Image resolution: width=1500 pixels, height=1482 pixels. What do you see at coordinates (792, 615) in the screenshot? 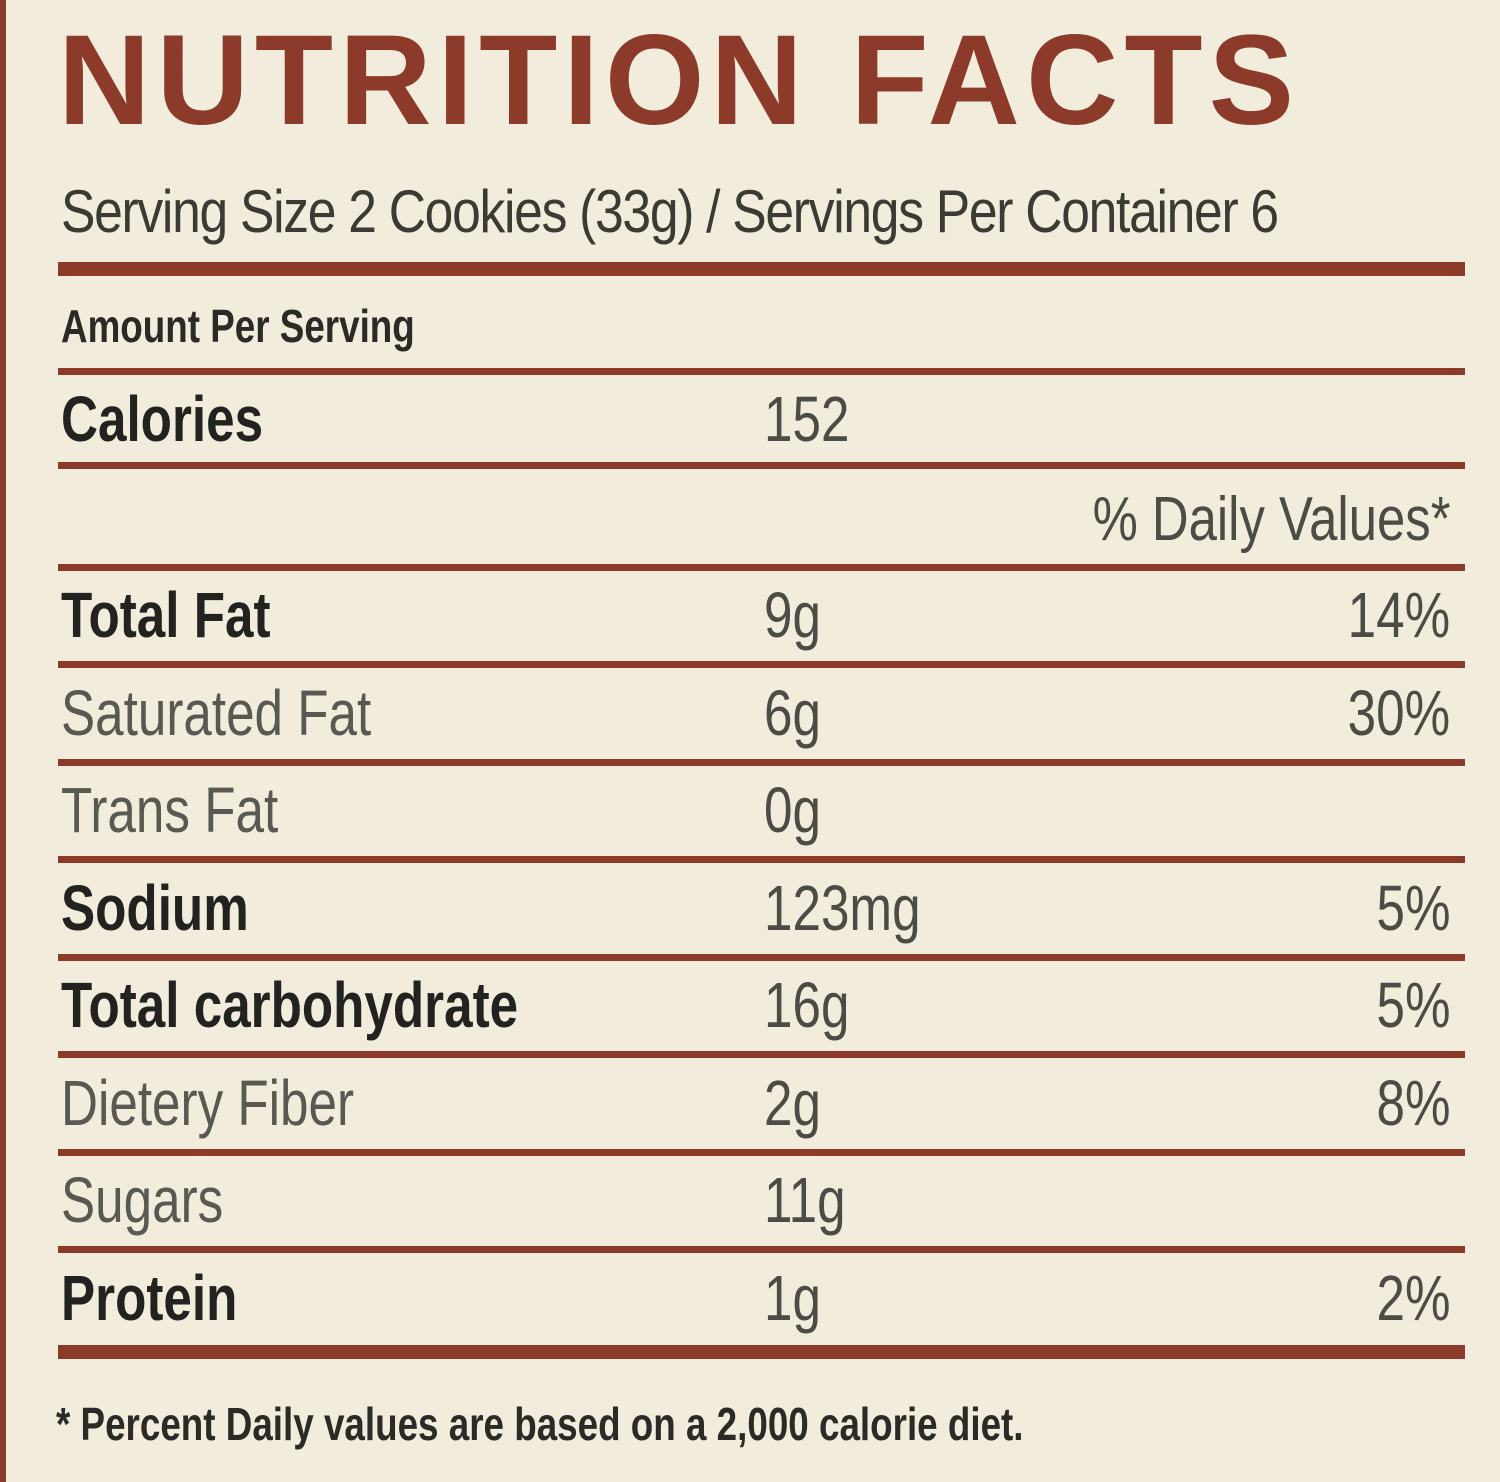
I see `nutrient-amount: 9g` at bounding box center [792, 615].